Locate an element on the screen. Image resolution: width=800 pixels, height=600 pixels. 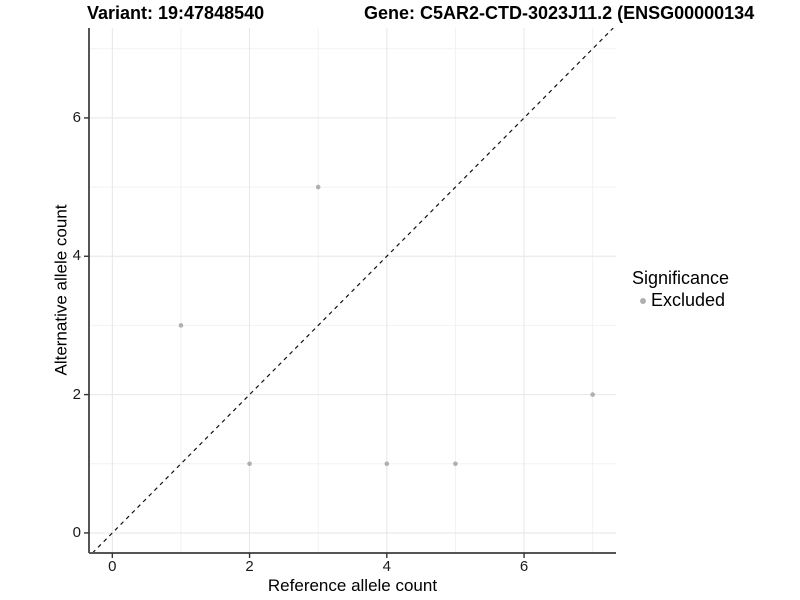
legend-title: Significance is located at coordinates (681, 278).